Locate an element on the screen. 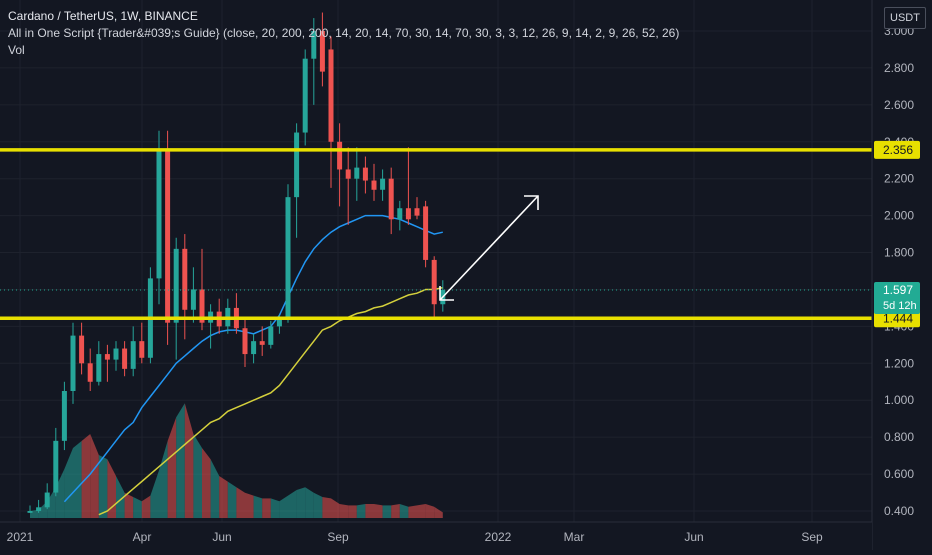 This screenshot has width=932, height=555. price-axis-panel is located at coordinates (902, 275).